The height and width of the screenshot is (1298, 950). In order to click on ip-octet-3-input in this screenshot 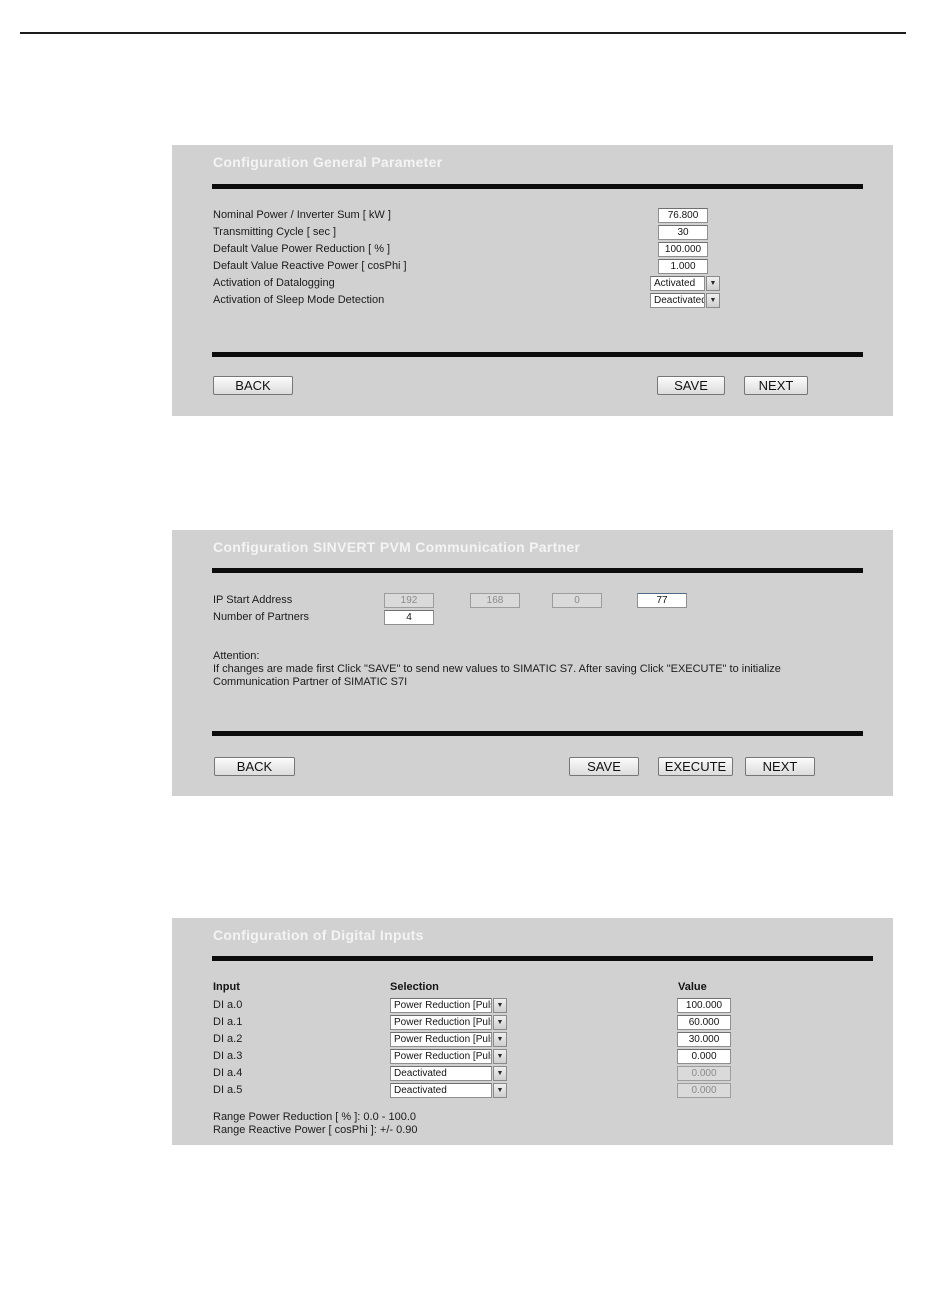, I will do `click(577, 600)`.